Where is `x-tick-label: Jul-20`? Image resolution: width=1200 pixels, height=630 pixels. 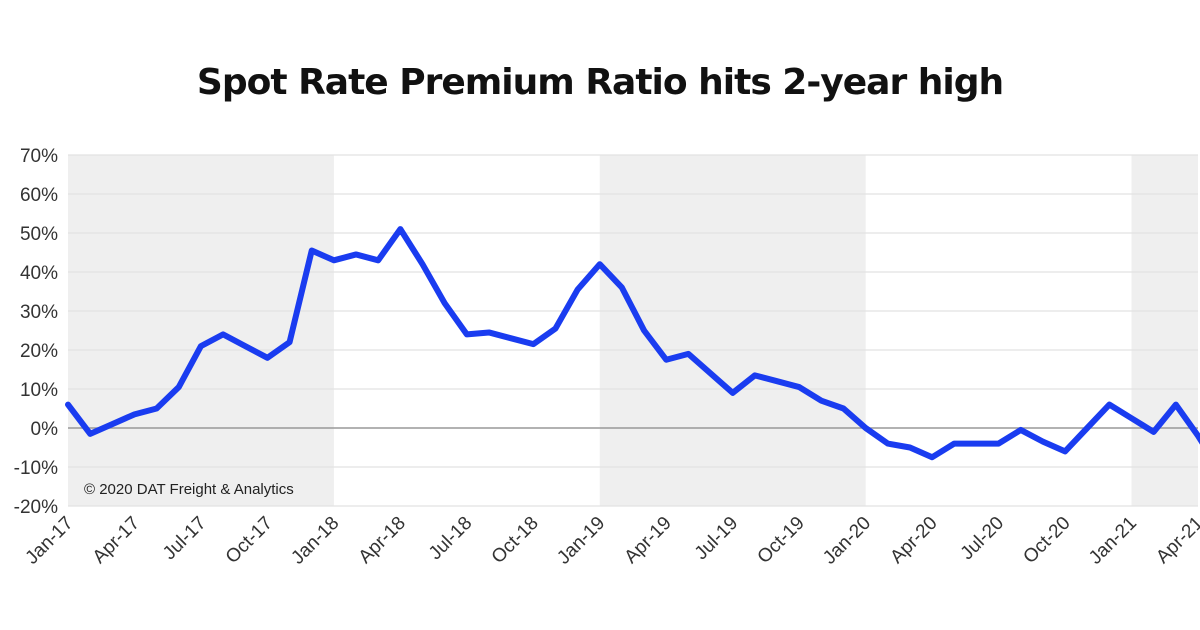
x-tick-label: Jul-20 is located at coordinates (982, 538).